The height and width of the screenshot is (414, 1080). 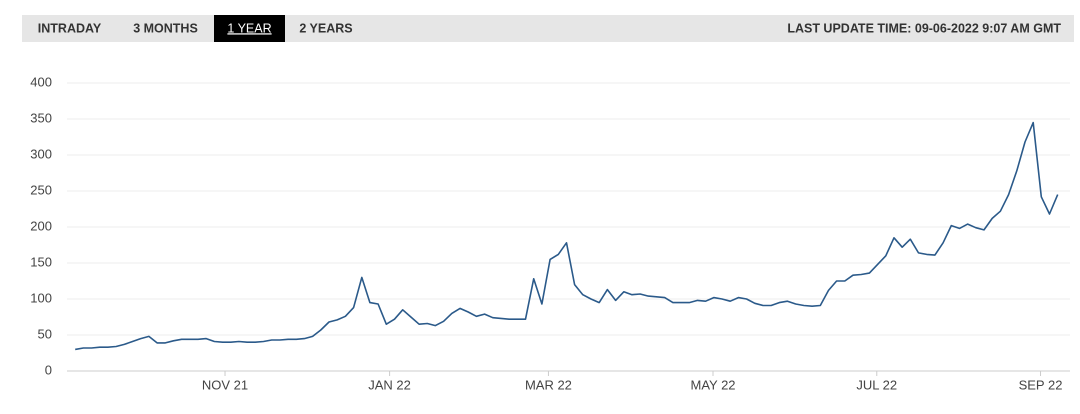 What do you see at coordinates (41, 261) in the screenshot?
I see `y-tick-label: 150` at bounding box center [41, 261].